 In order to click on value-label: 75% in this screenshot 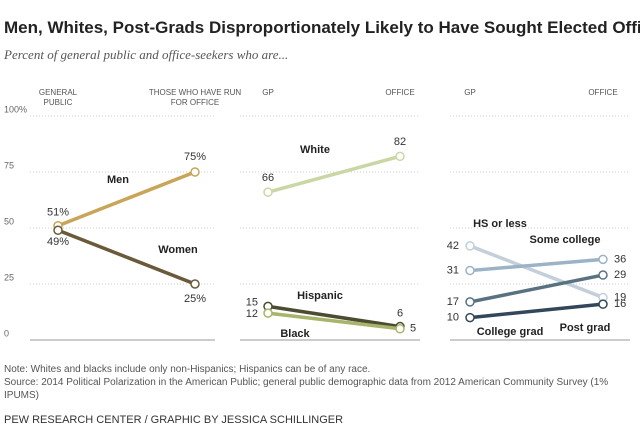, I will do `click(195, 157)`.